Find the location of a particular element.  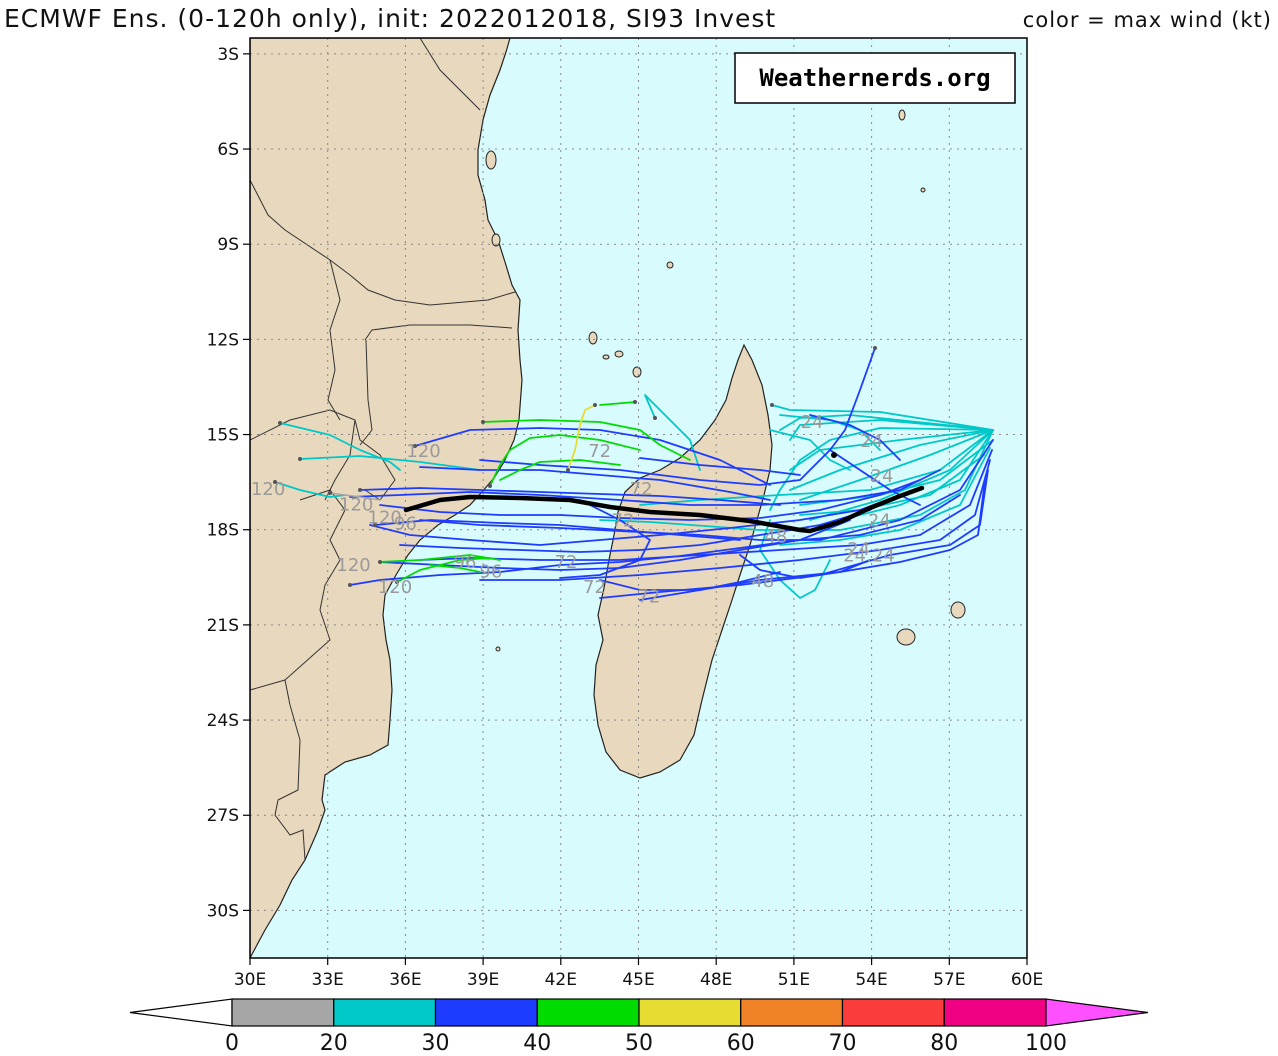

colorbar-label: 20 is located at coordinates (334, 1043).